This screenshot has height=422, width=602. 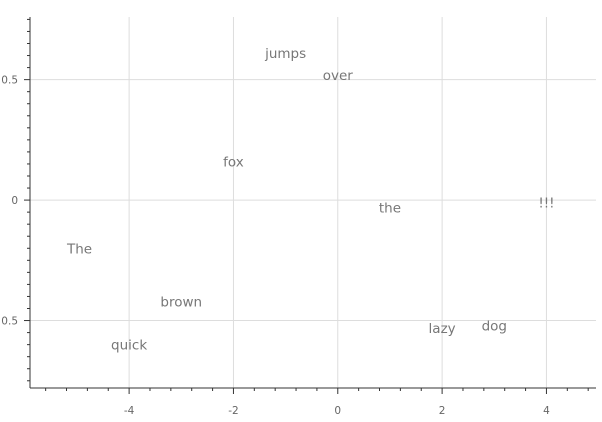 What do you see at coordinates (442, 329) in the screenshot?
I see `word-label: lazy` at bounding box center [442, 329].